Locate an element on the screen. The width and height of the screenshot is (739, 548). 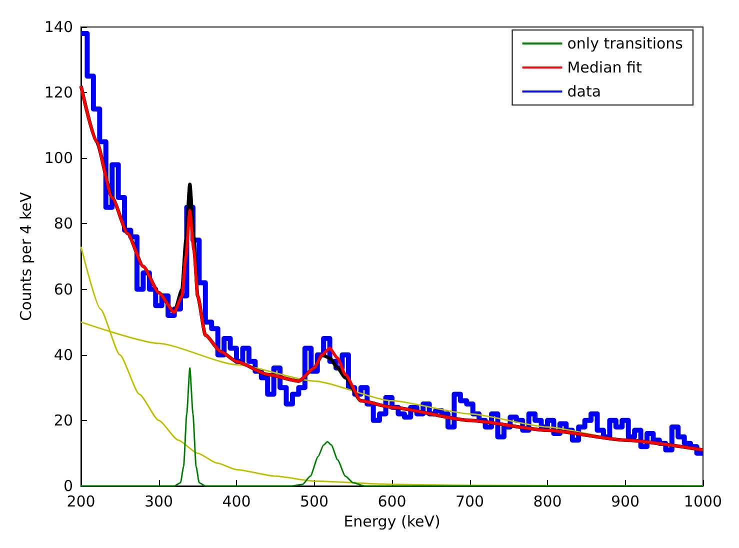
legend-label: Median fit is located at coordinates (604, 67).